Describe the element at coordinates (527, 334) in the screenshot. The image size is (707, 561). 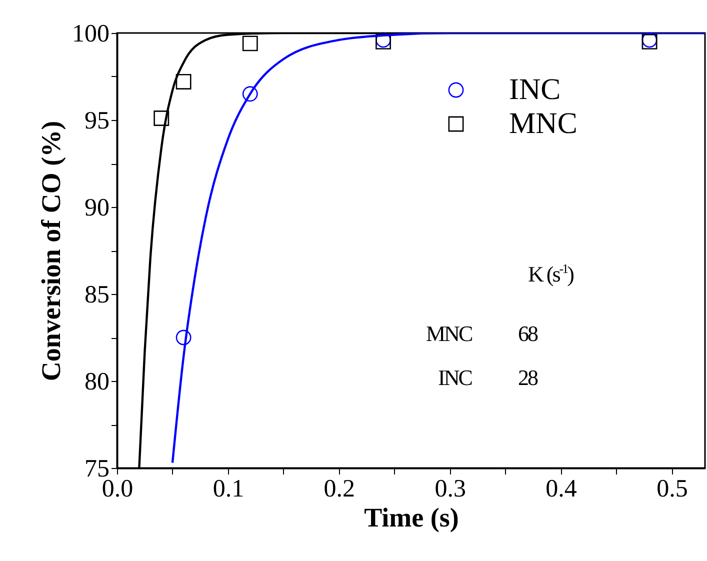
I see `annotation: 68` at that location.